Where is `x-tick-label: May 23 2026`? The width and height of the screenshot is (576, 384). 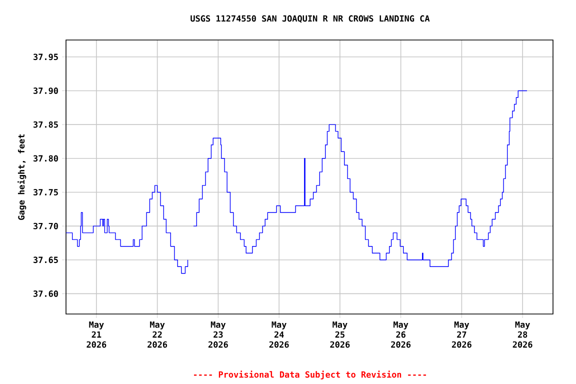 x-tick-label: May 23 2026 is located at coordinates (218, 335).